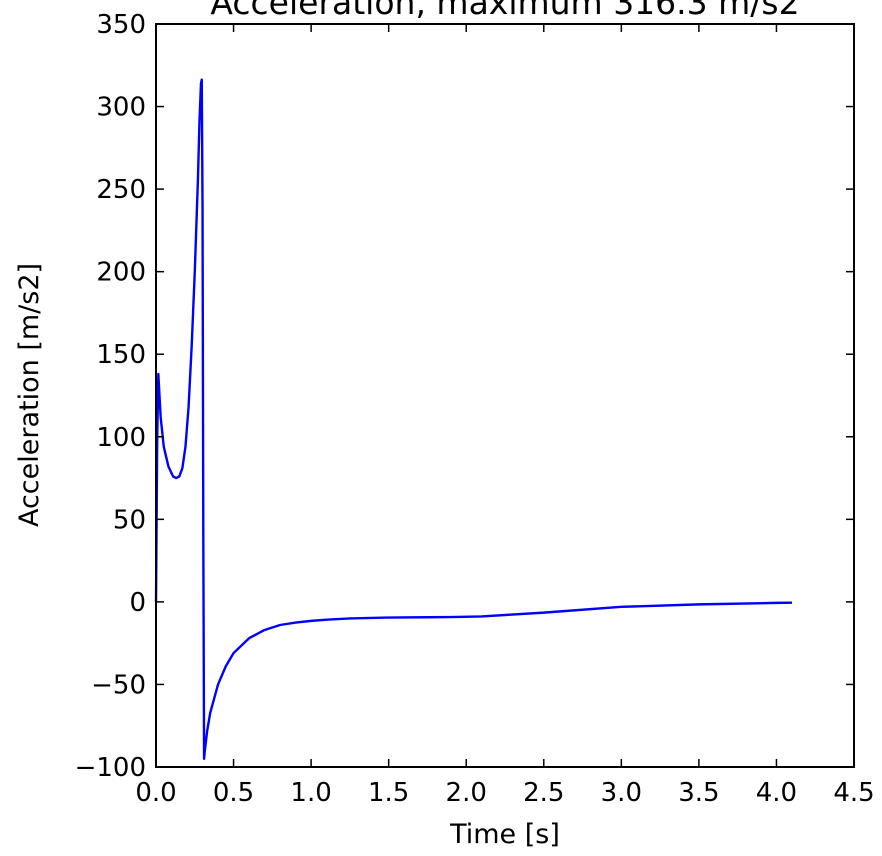  Describe the element at coordinates (776, 793) in the screenshot. I see `x-tick-label: 4.0` at that location.